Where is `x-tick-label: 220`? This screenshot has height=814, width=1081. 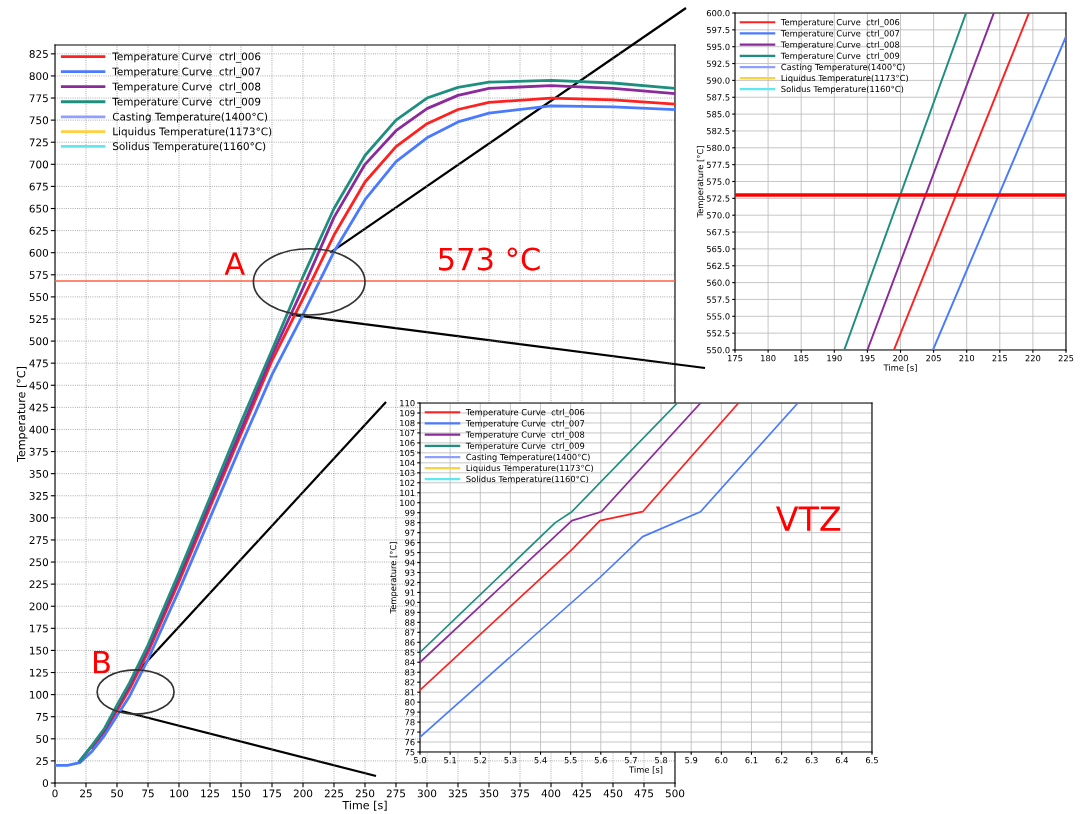 x-tick-label: 220 is located at coordinates (1033, 358).